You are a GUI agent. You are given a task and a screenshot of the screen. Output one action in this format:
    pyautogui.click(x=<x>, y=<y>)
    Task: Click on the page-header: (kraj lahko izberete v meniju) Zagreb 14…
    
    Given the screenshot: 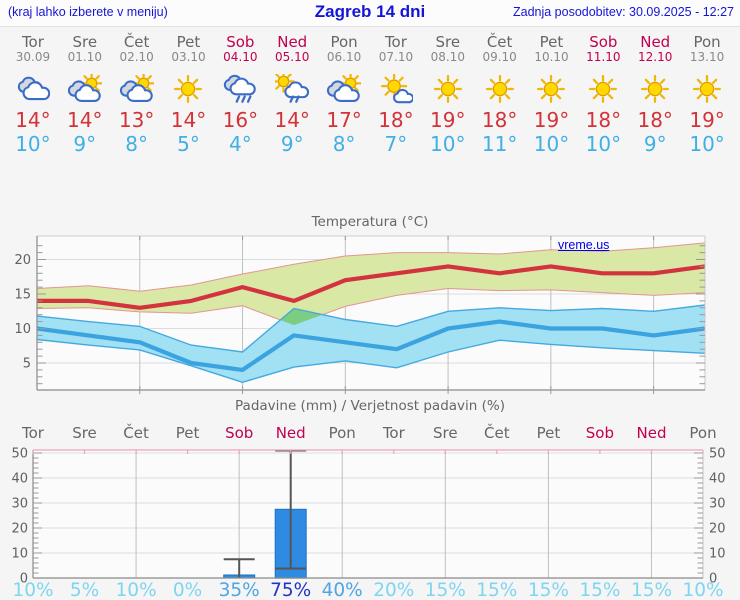 What is the action you would take?
    pyautogui.click(x=370, y=13)
    